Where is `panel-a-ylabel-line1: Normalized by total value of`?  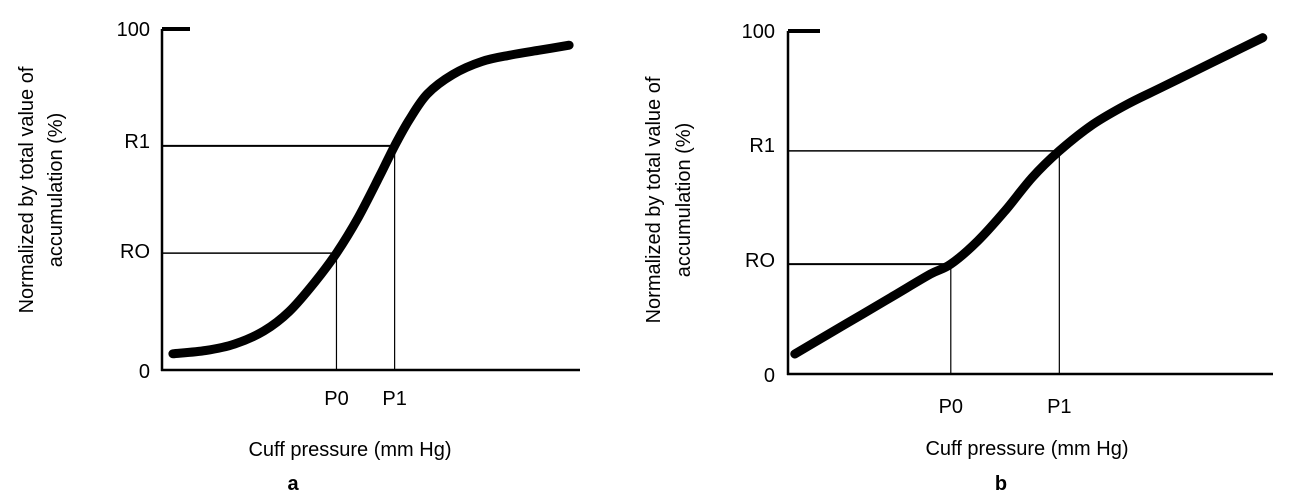 panel-a-ylabel-line1: Normalized by total value of is located at coordinates (27, 189).